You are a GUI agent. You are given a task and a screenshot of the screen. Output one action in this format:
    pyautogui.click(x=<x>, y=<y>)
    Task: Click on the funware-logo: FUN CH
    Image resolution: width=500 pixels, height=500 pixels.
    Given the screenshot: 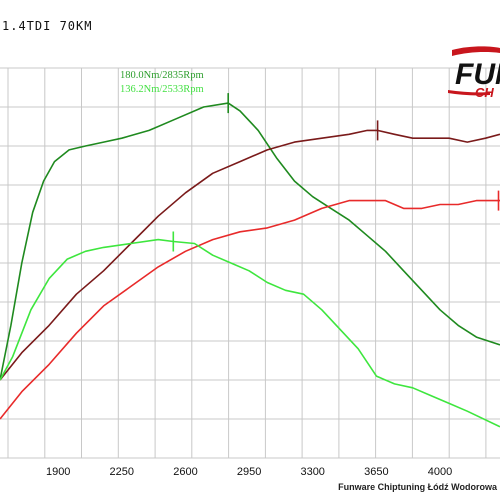 What is the action you would take?
    pyautogui.click(x=474, y=73)
    